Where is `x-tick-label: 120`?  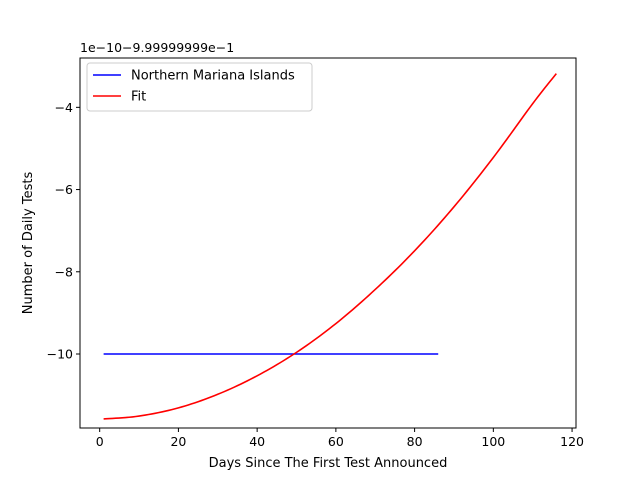 x-tick-label: 120 is located at coordinates (572, 441).